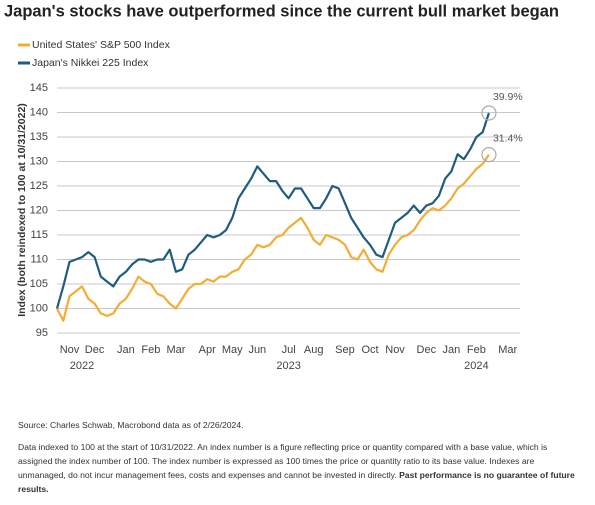 The width and height of the screenshot is (595, 505). Describe the element at coordinates (39, 210) in the screenshot. I see `y-tick-label: 120` at that location.